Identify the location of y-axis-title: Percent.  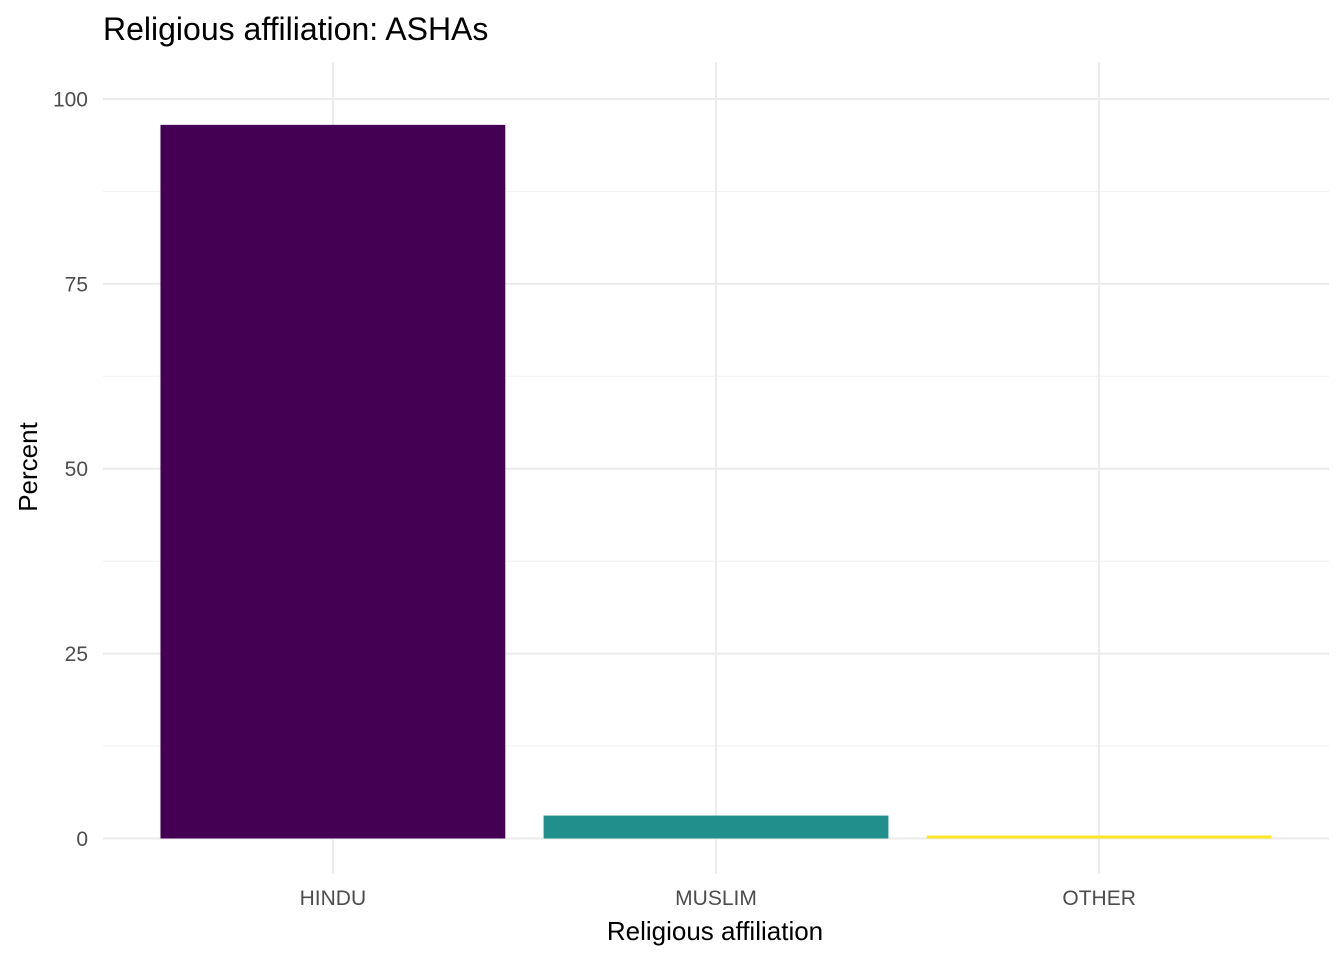
(28, 466).